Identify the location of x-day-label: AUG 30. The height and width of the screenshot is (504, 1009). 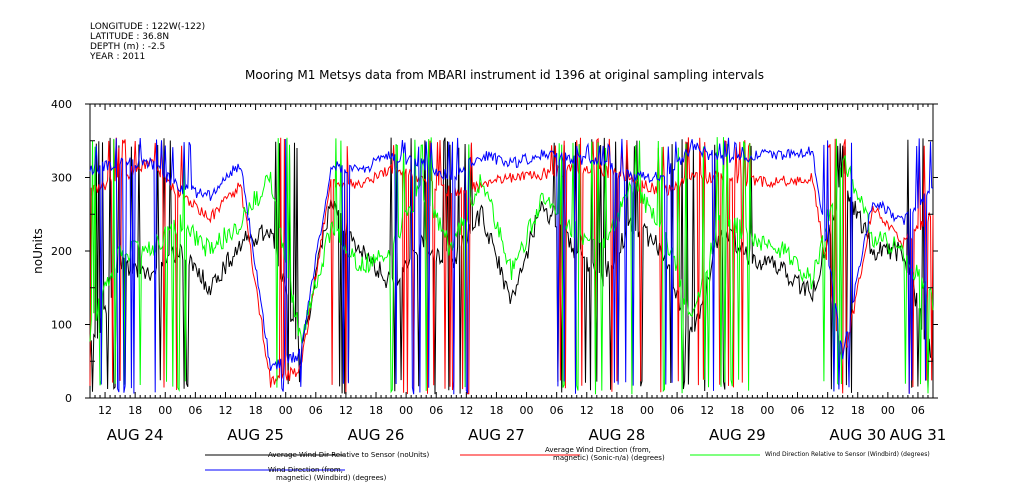
(857, 435).